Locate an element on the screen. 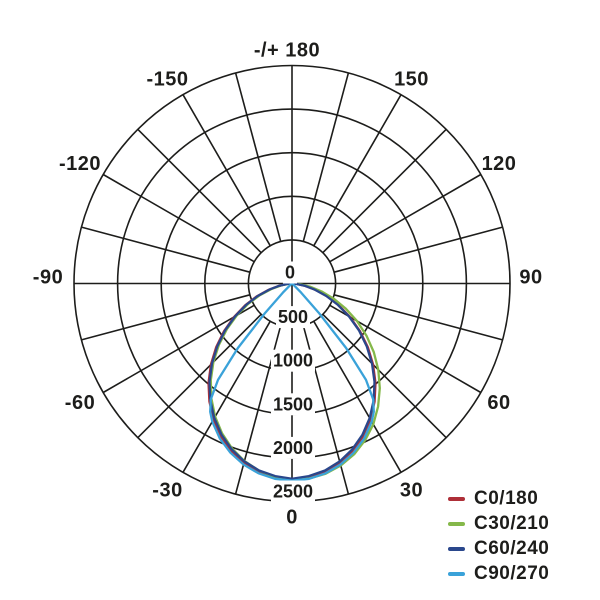 The image size is (600, 600). angle-label-90: 90 is located at coordinates (530, 278).